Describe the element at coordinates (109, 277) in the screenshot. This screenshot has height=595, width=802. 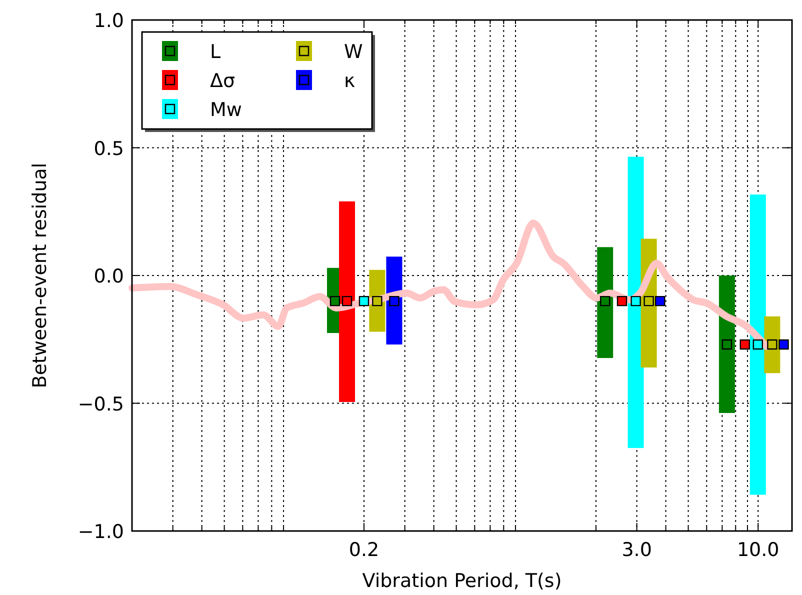
I see `y-tick-label: 0.0` at that location.